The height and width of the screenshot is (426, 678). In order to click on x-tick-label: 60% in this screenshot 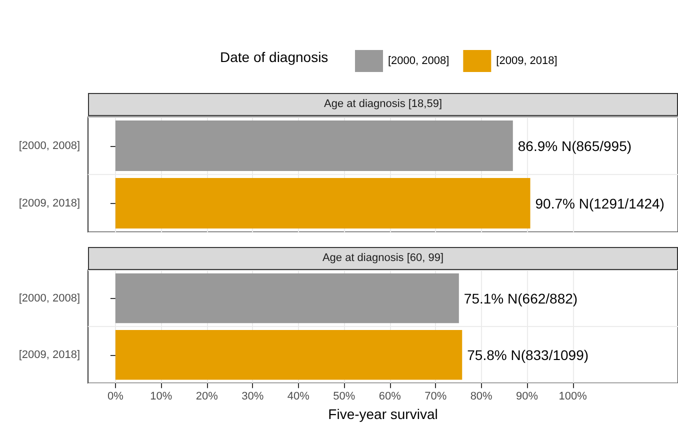, I will do `click(390, 396)`.